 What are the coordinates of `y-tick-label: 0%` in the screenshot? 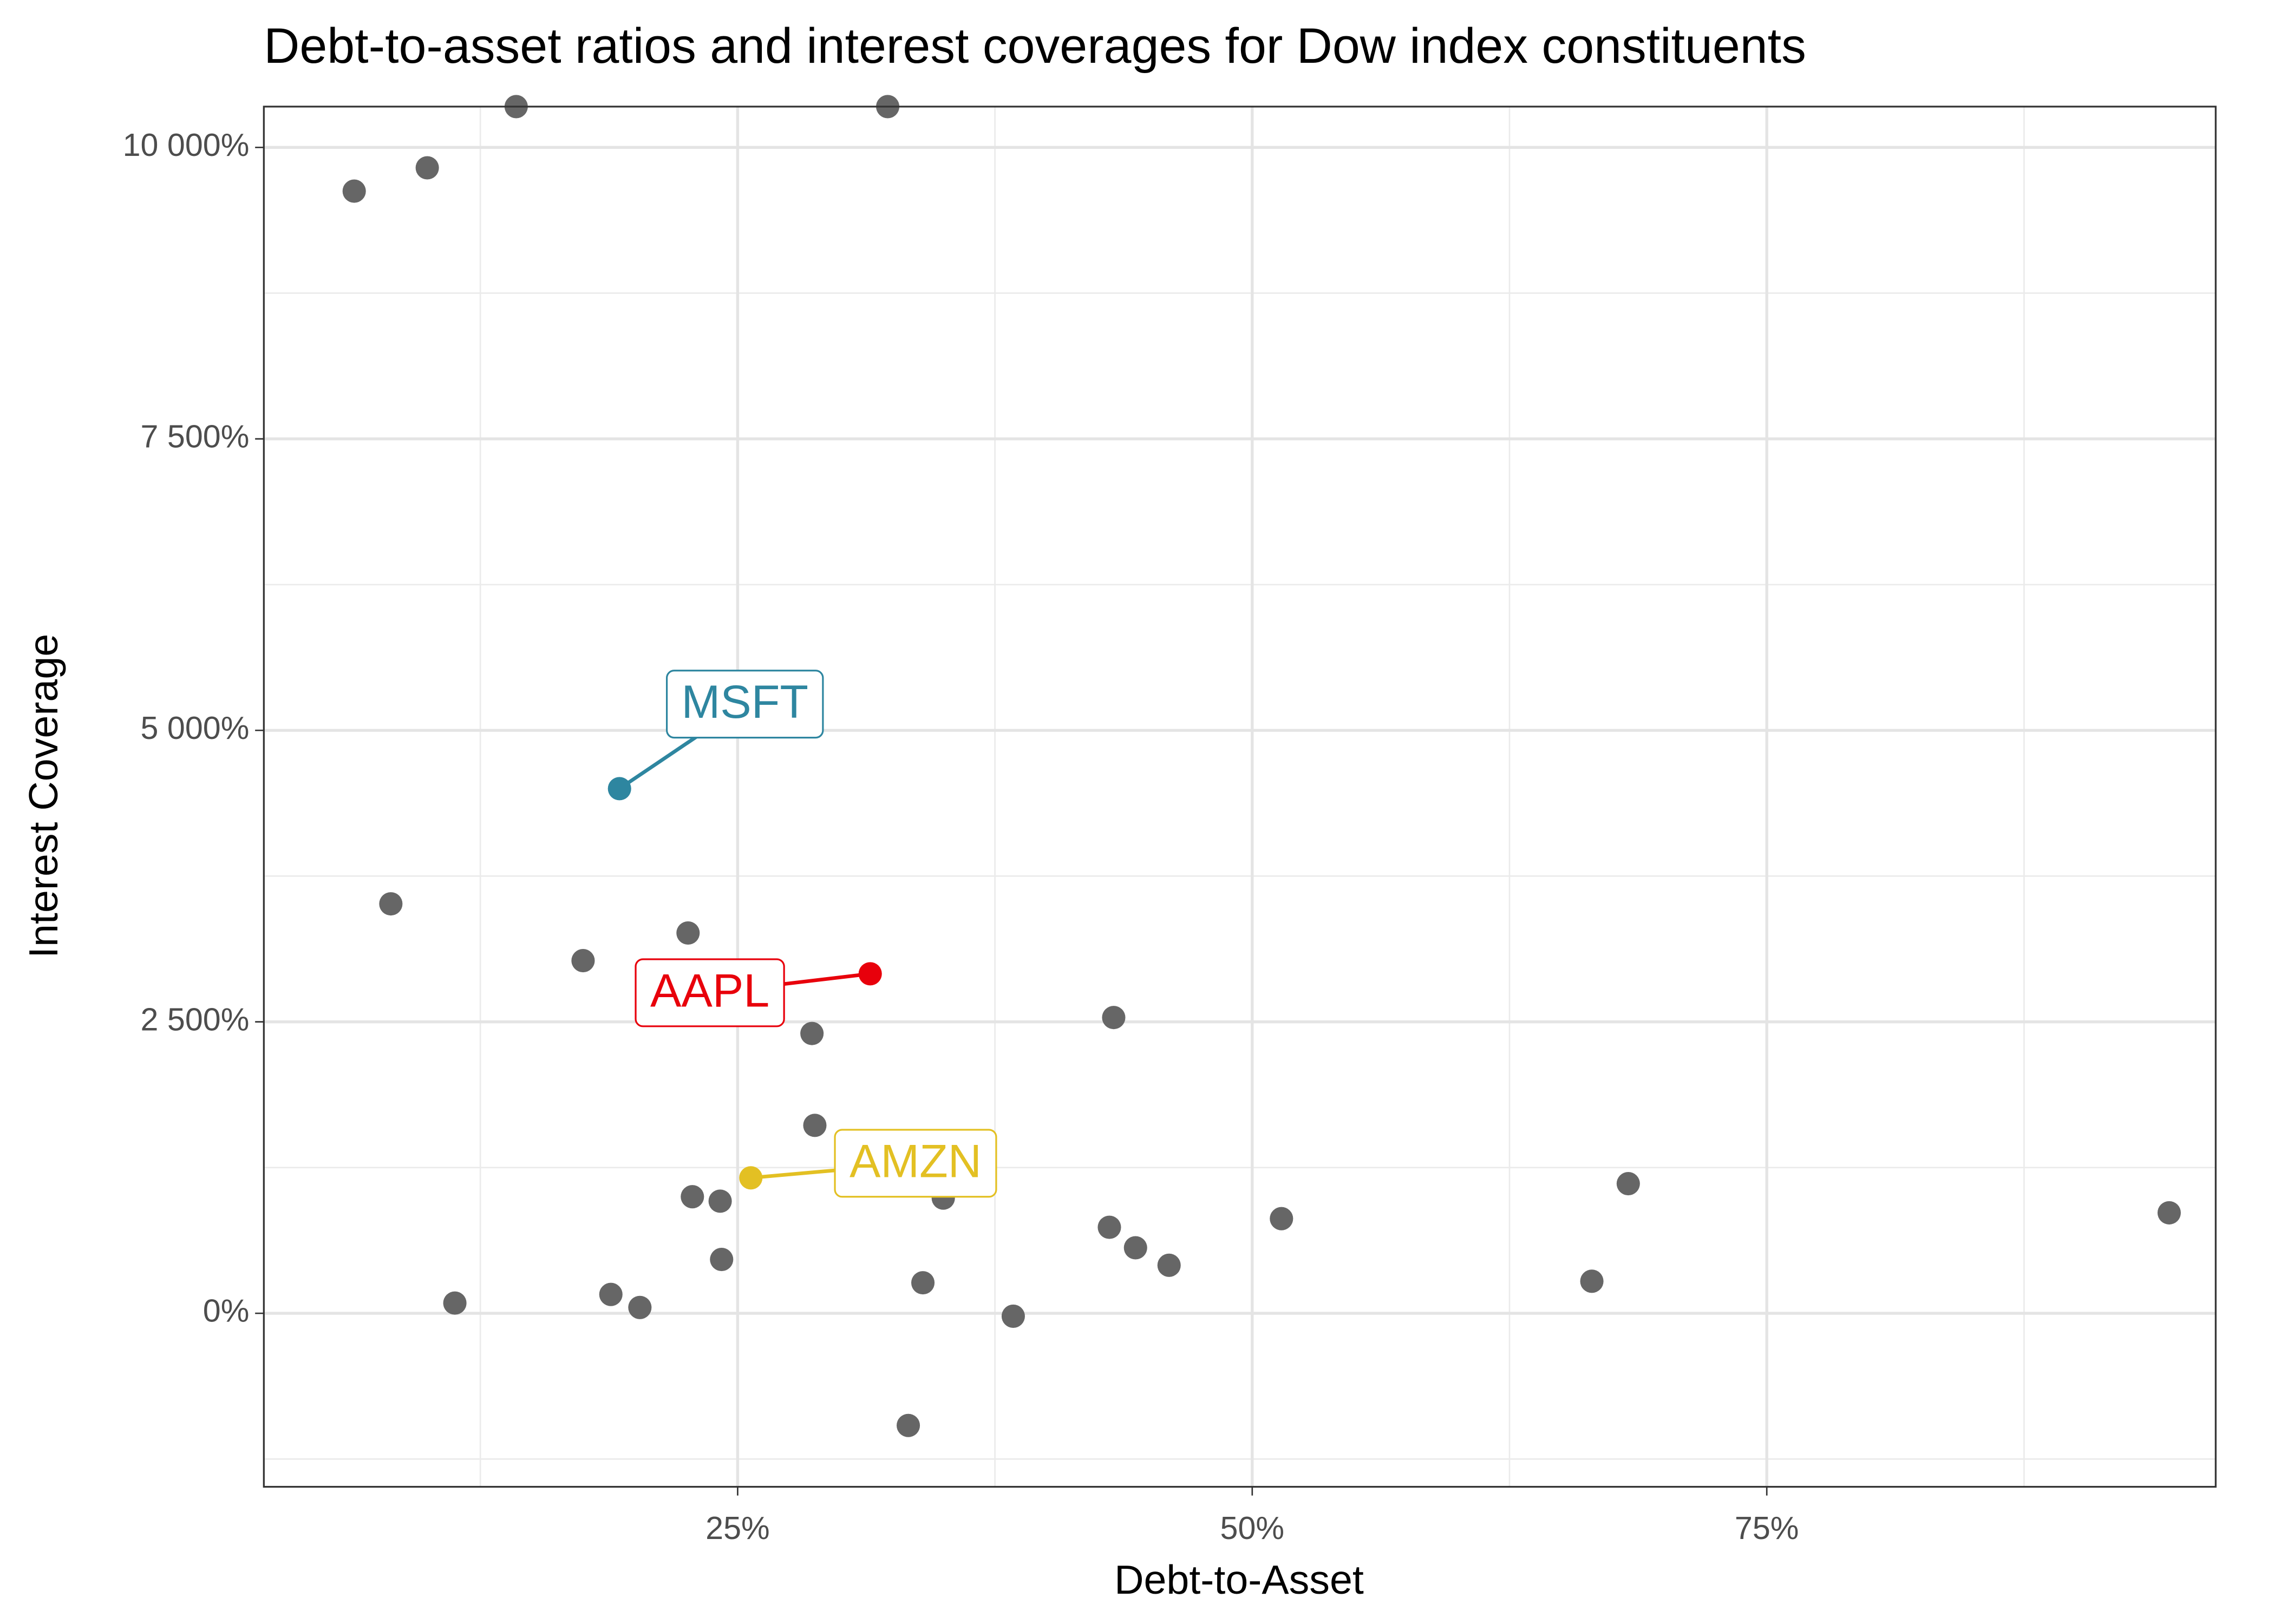 It's located at (227, 1311).